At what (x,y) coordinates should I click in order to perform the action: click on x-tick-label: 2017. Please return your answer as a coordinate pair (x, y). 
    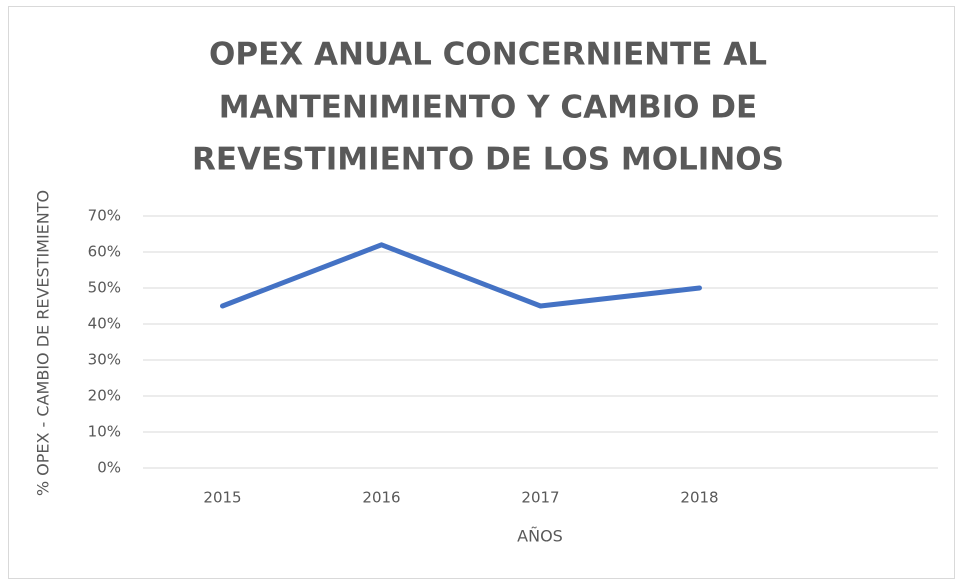
    Looking at the image, I should click on (540, 498).